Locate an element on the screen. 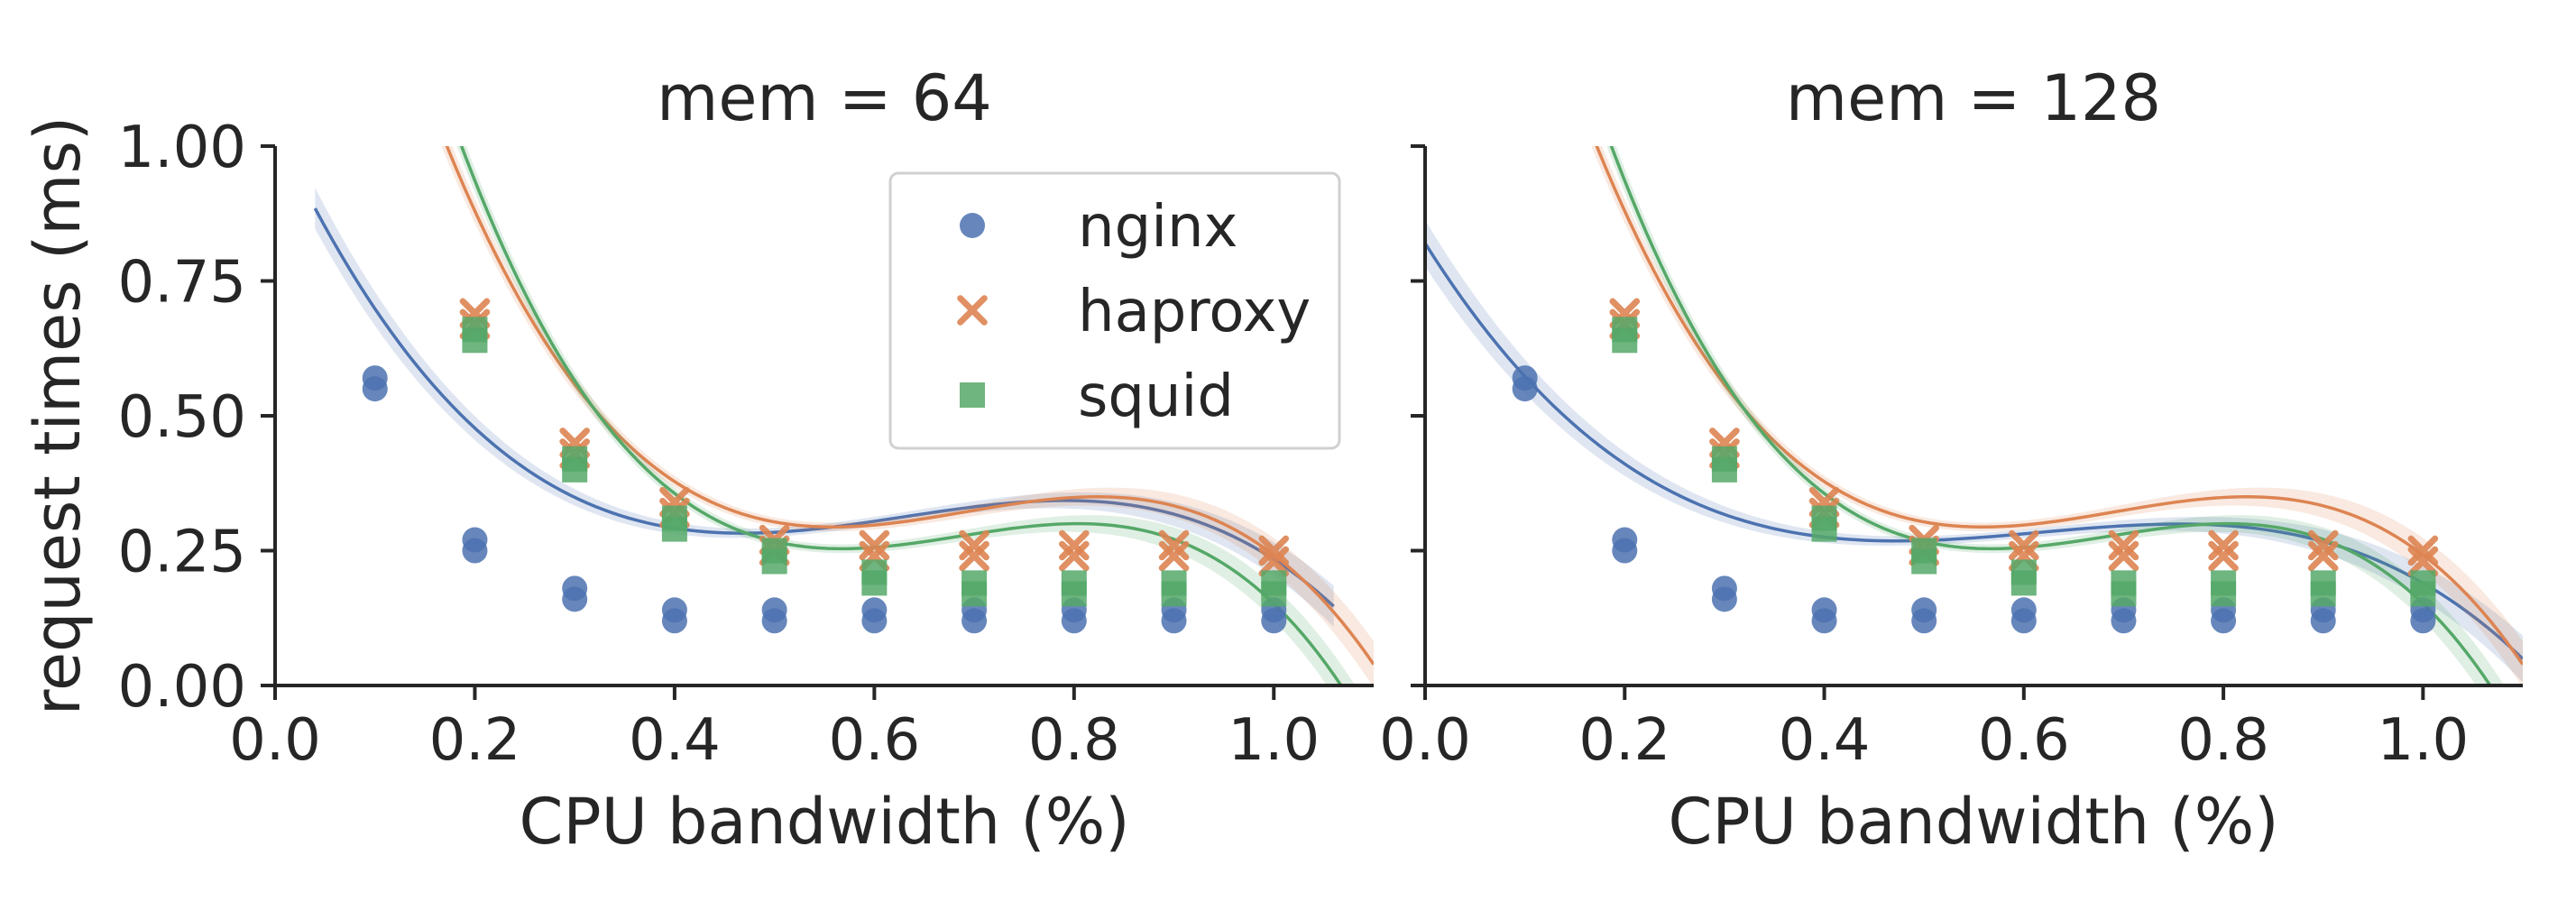 The width and height of the screenshot is (2576, 920). y-tick-label: 0.00 is located at coordinates (182, 687).